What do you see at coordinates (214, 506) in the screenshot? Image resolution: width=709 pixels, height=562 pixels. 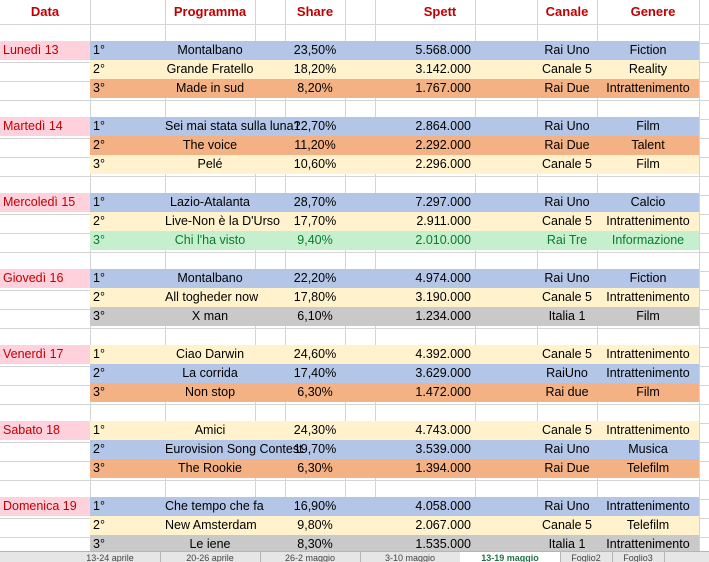 I see `programma-cell: Che tempo che fa` at bounding box center [214, 506].